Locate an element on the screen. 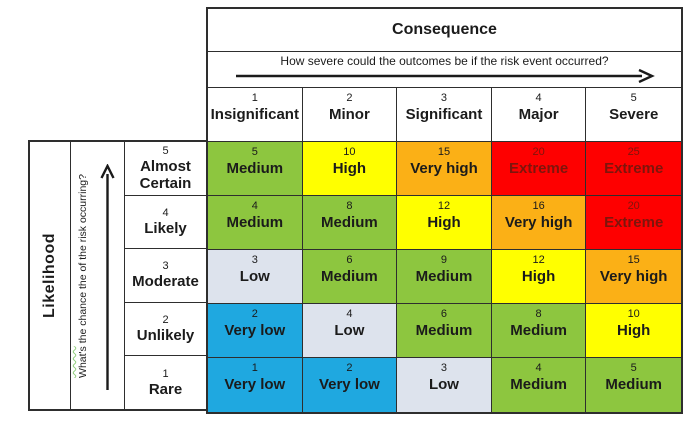 The height and width of the screenshot is (426, 685). matrix-cell-r3c4: 12 High is located at coordinates (539, 277).